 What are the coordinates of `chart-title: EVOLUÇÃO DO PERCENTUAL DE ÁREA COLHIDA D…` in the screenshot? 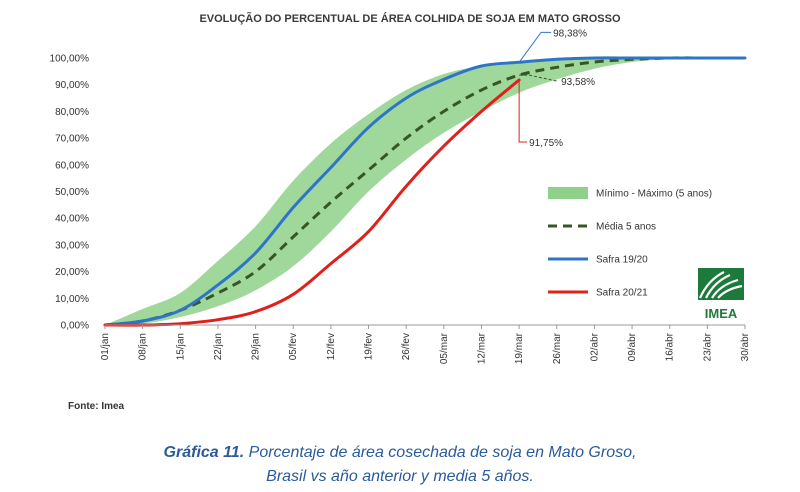 It's located at (410, 18).